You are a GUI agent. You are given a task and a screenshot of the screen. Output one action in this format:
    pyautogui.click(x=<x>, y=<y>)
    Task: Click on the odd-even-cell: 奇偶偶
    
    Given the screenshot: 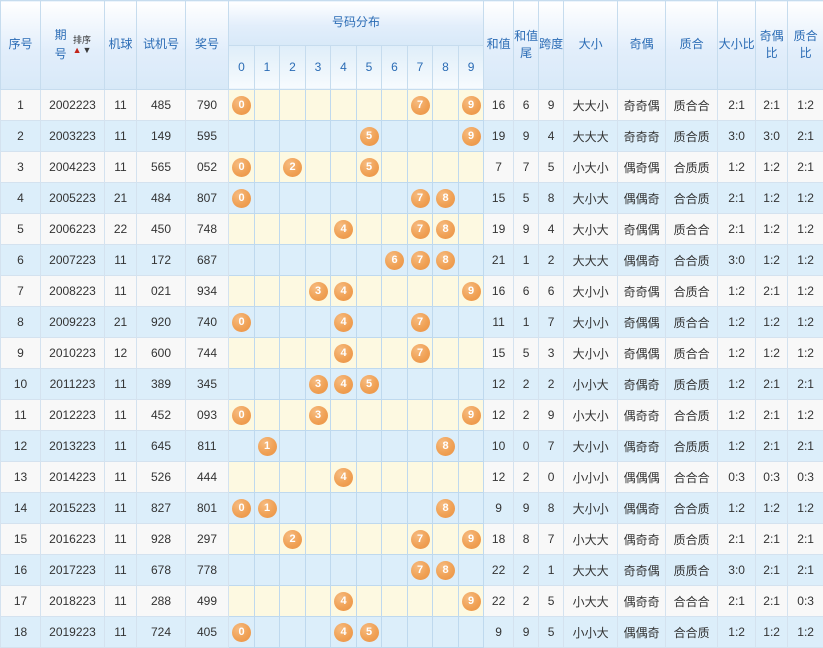 What is the action you would take?
    pyautogui.click(x=642, y=229)
    